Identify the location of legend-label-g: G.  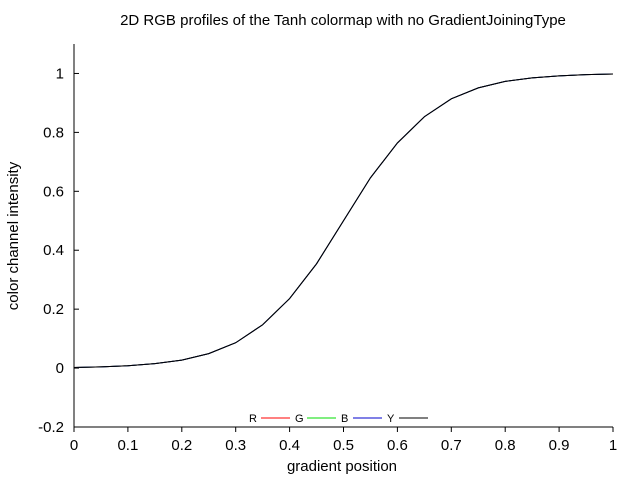
(299, 419).